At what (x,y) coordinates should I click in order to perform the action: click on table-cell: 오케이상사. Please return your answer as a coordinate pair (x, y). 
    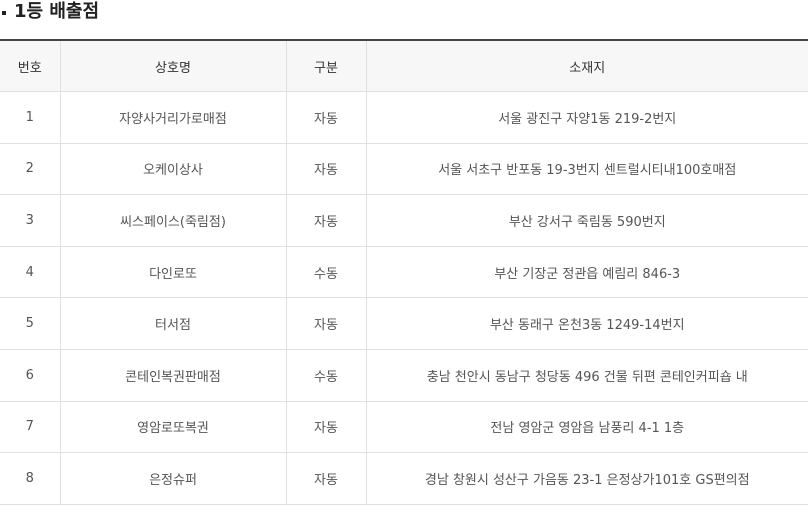
    Looking at the image, I should click on (172, 169).